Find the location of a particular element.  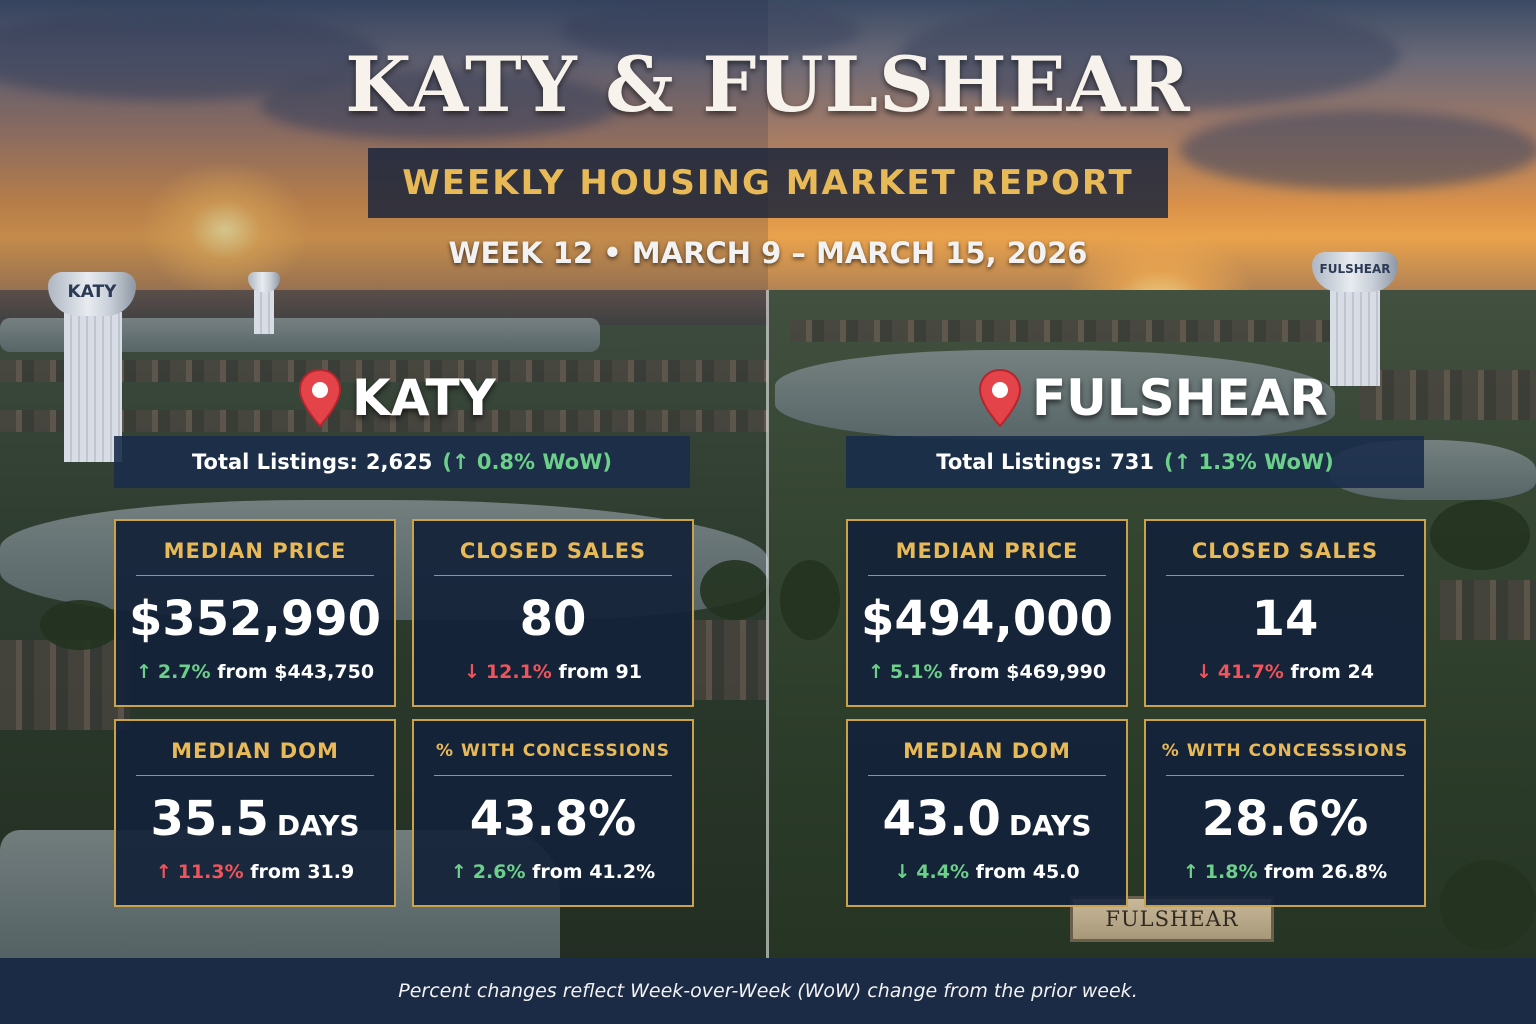

report-subtitle: WEEKLY HOUSING MARKET REPORT is located at coordinates (768, 183).